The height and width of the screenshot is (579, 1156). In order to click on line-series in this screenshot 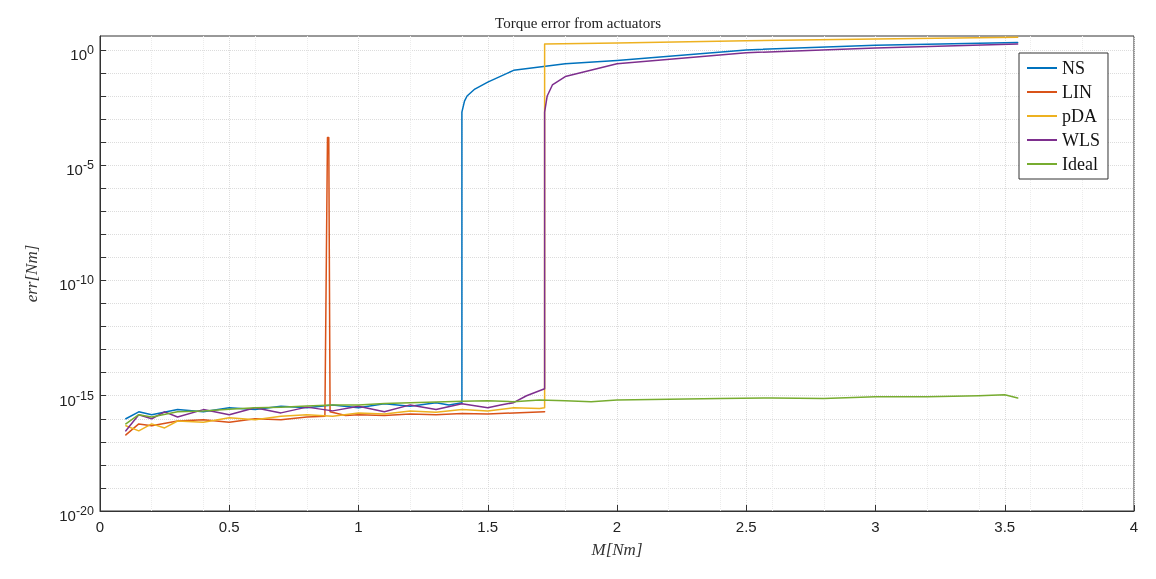, I will do `click(572, 409)`.